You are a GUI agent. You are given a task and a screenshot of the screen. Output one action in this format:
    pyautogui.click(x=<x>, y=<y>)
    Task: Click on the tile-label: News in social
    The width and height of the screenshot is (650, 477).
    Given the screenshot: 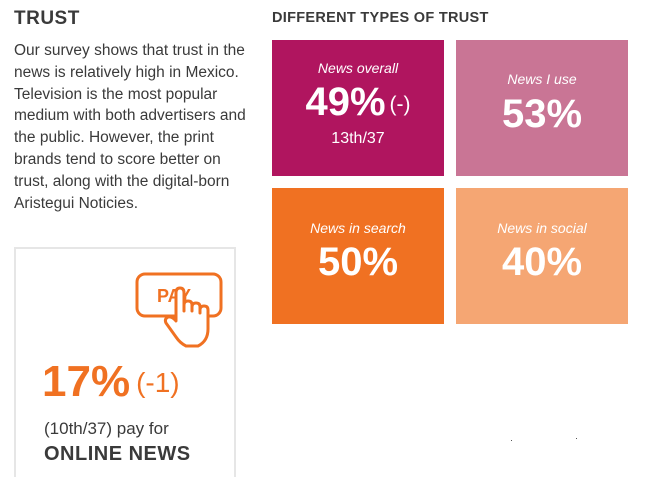 What is the action you would take?
    pyautogui.click(x=542, y=228)
    